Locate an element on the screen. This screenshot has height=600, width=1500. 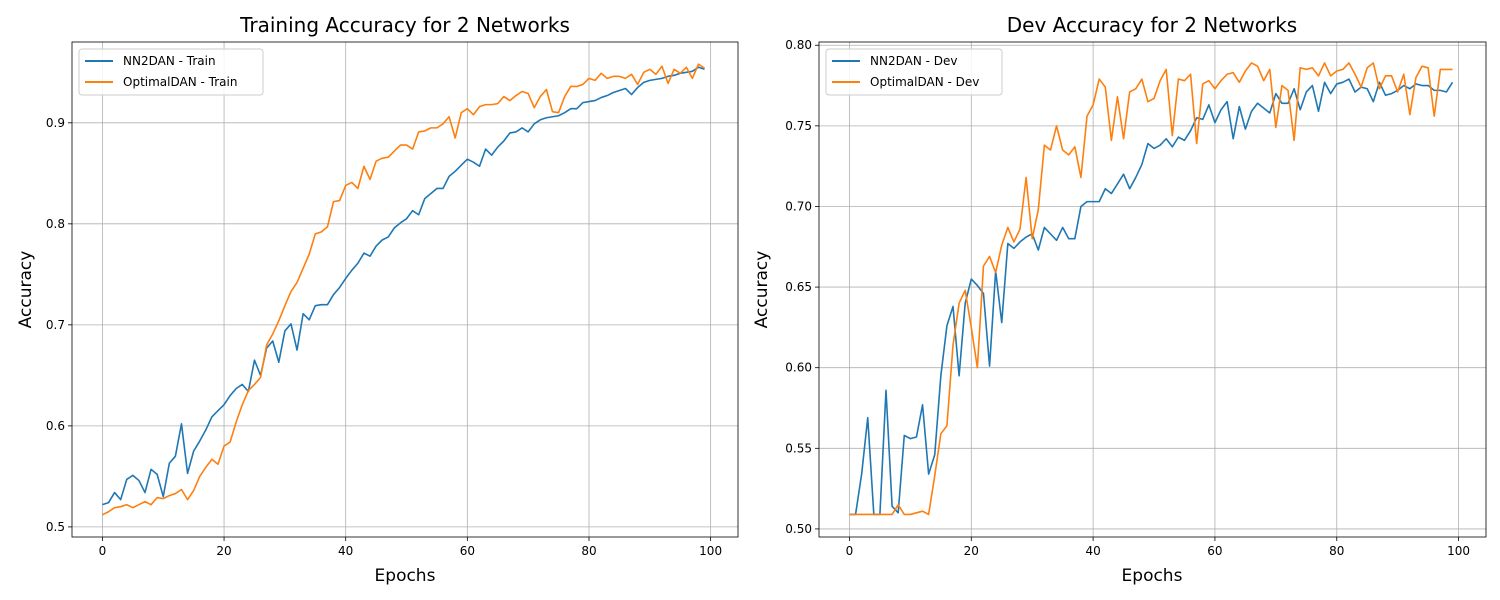
y-tick-label: 0.50 is located at coordinates (798, 529).